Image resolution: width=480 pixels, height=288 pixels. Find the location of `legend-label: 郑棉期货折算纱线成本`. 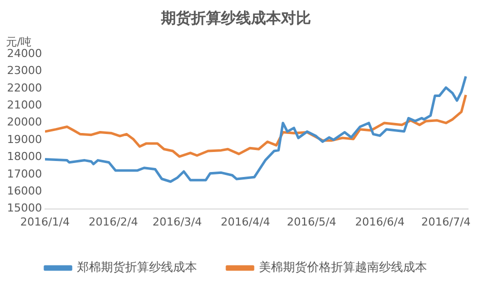

legend-label: 郑棉期货折算纱线成本 is located at coordinates (137, 267).